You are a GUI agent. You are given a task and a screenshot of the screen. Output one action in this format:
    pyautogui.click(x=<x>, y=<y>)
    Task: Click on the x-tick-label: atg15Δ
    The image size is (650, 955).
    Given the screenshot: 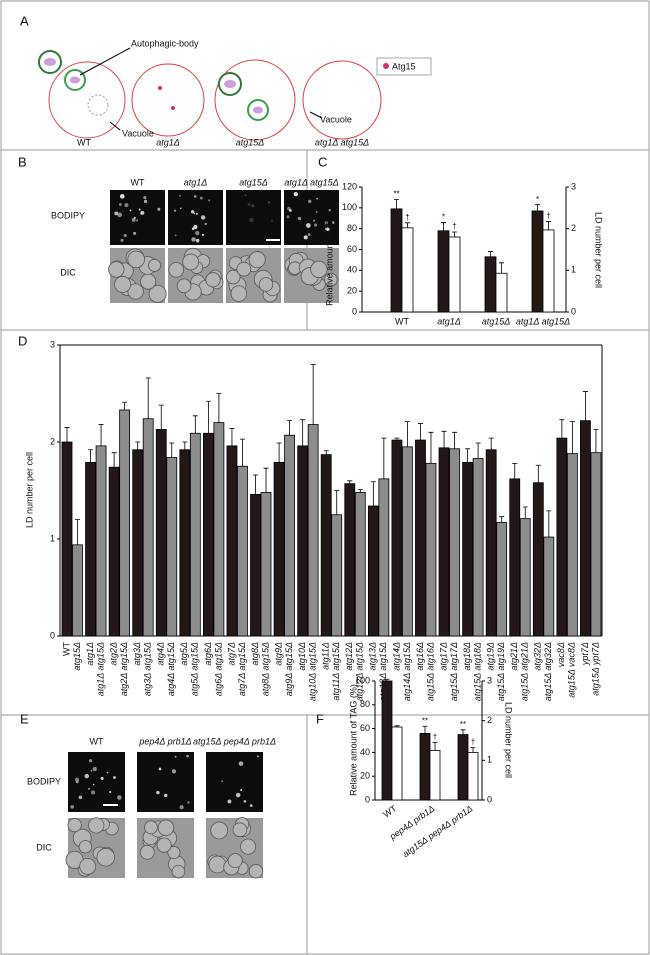 What is the action you would take?
    pyautogui.click(x=496, y=321)
    